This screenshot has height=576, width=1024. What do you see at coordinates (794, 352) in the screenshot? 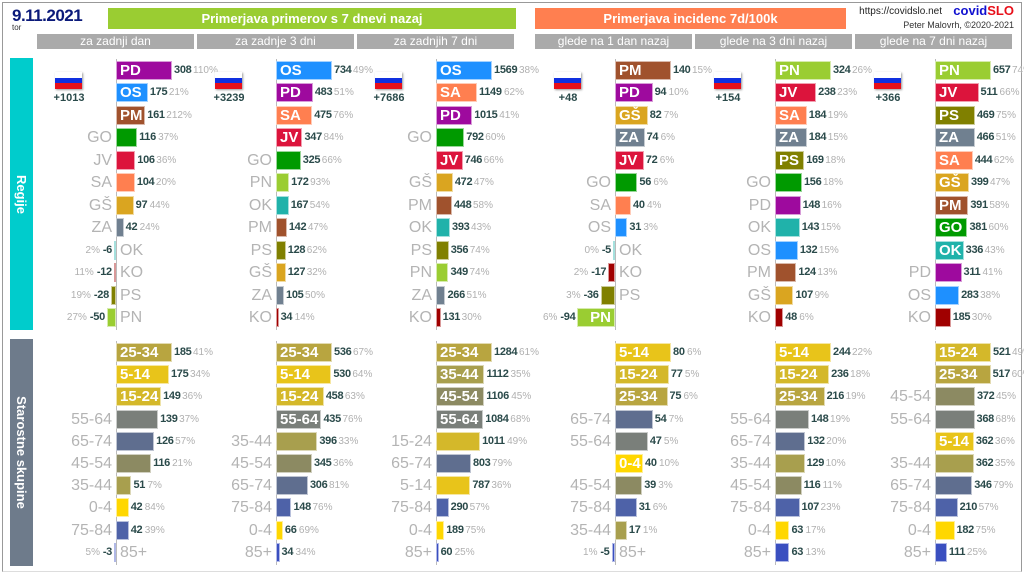
I see `bar-label: 5-14` at bounding box center [794, 352].